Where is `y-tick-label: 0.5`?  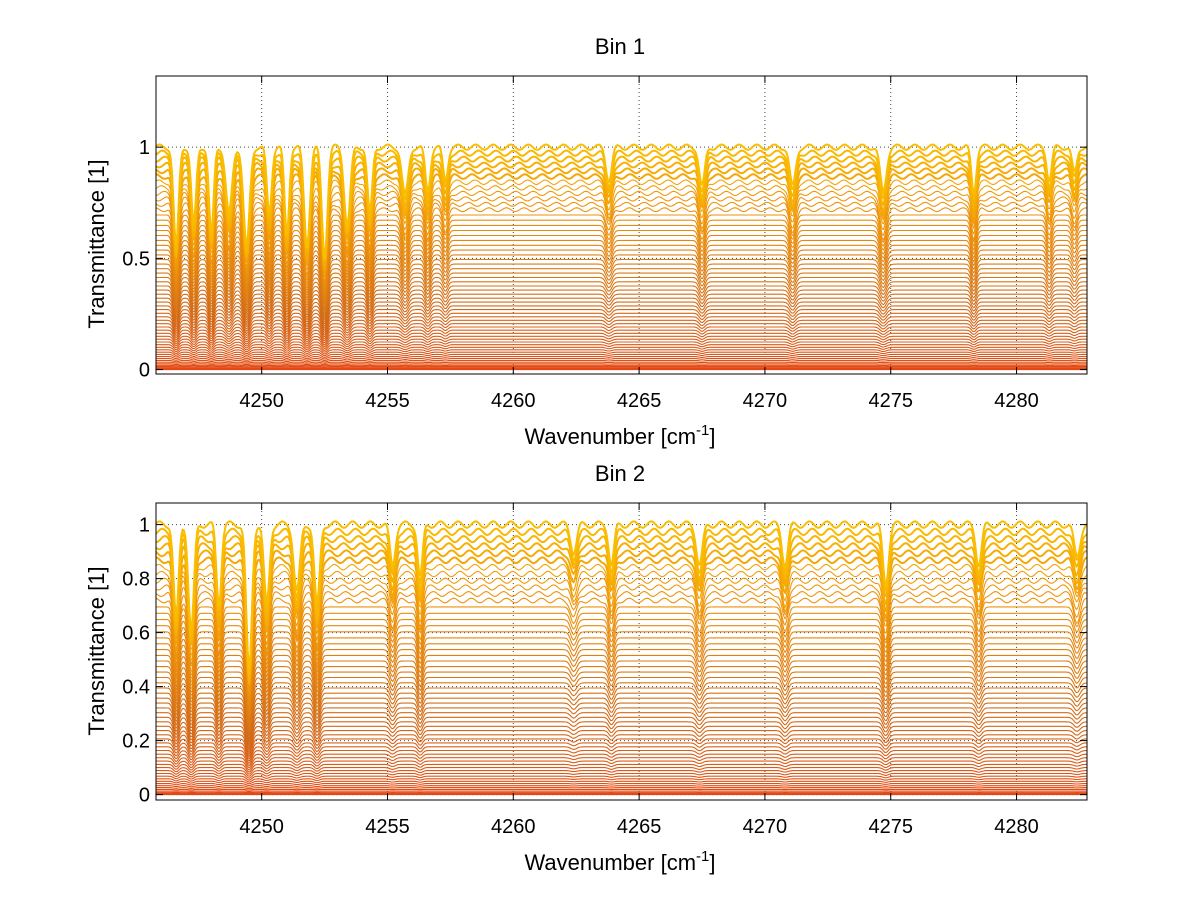
y-tick-label: 0.5 is located at coordinates (136, 259).